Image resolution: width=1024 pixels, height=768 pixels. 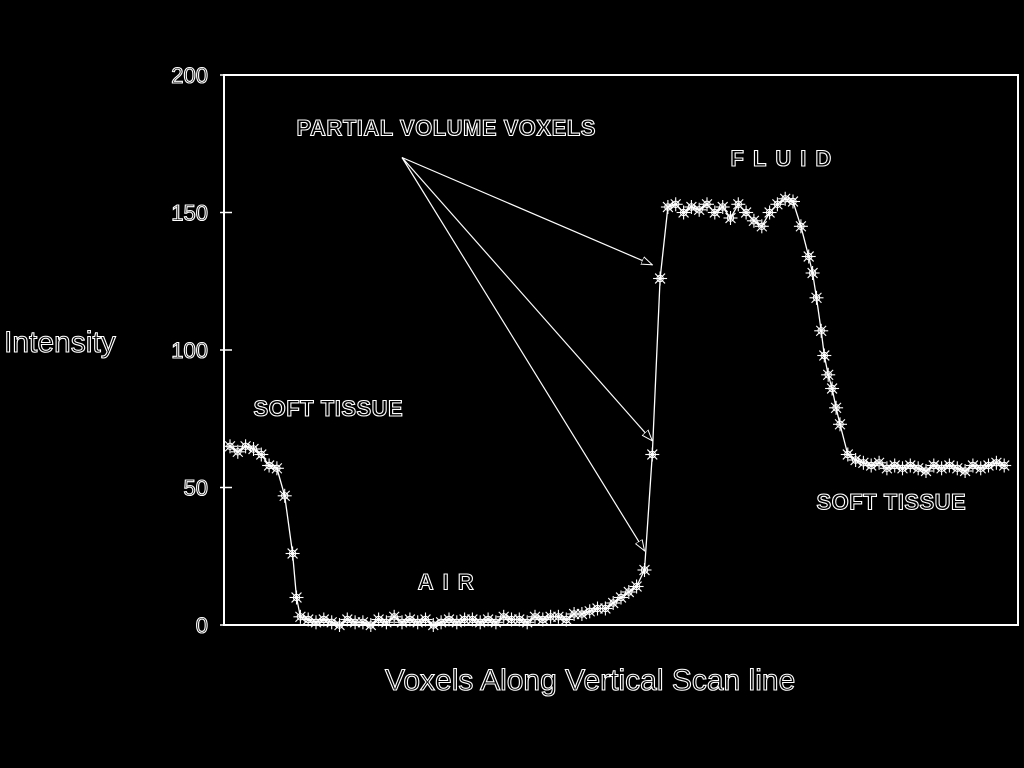 I want to click on y-axis-tick-labels: 0 50 100 150 200, so click(x=190, y=350).